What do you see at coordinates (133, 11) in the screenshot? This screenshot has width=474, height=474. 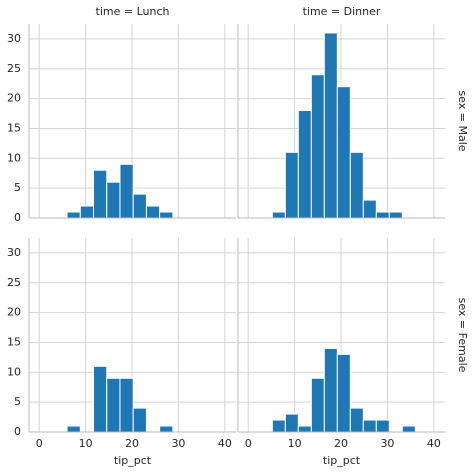 I see `panel-title: time = Lunch` at bounding box center [133, 11].